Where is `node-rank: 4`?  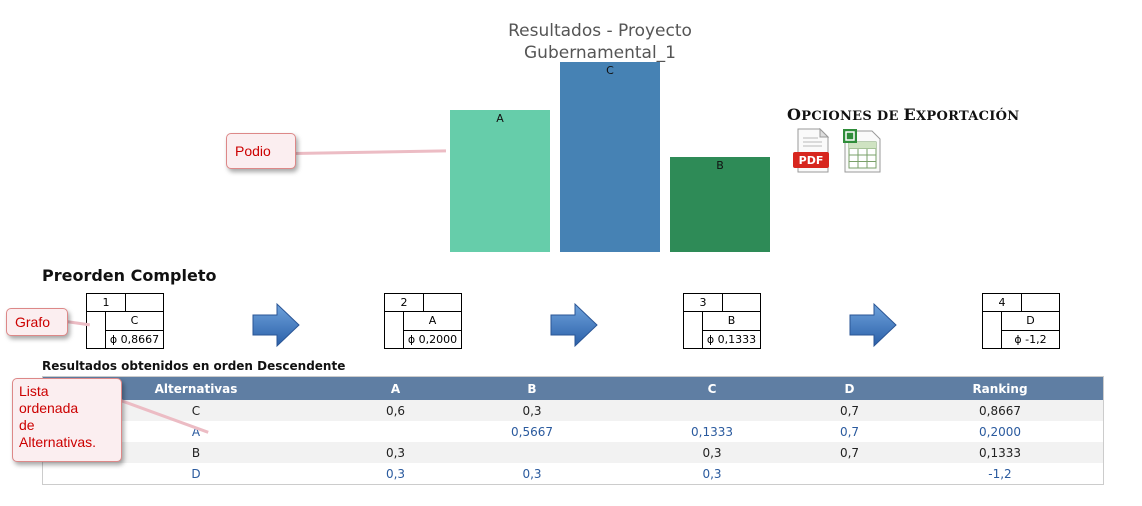 node-rank: 4 is located at coordinates (1002, 302).